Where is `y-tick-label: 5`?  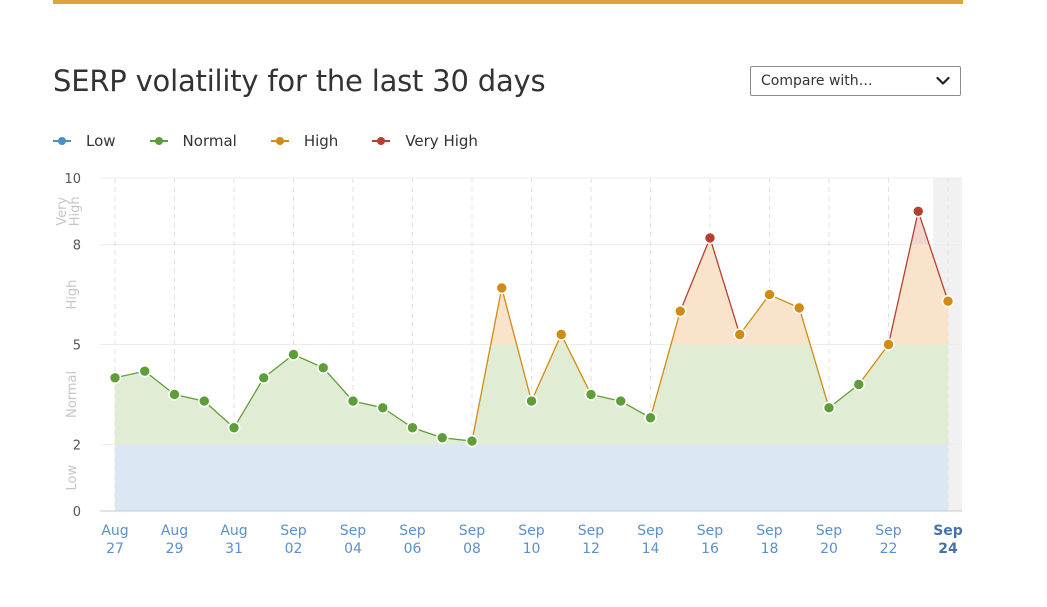
y-tick-label: 5 is located at coordinates (77, 346).